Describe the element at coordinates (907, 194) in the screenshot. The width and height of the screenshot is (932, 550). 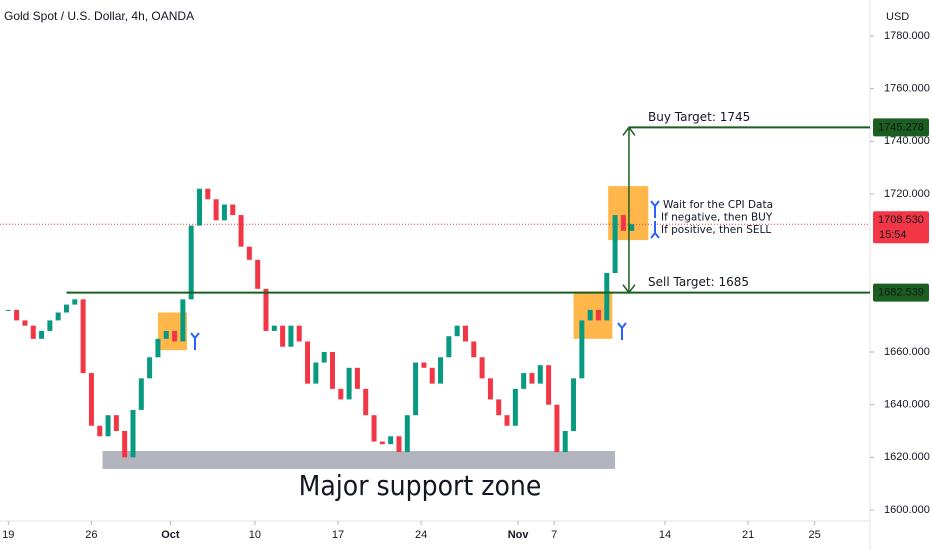
I see `y-tick-label: 1720.000` at that location.